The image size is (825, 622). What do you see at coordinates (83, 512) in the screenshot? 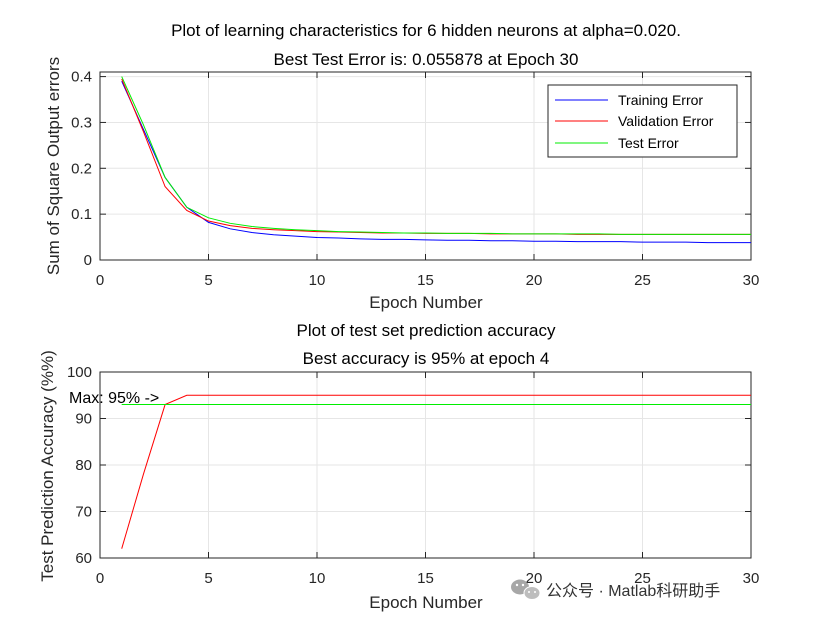
I see `y-tick-label: 70` at bounding box center [83, 512].